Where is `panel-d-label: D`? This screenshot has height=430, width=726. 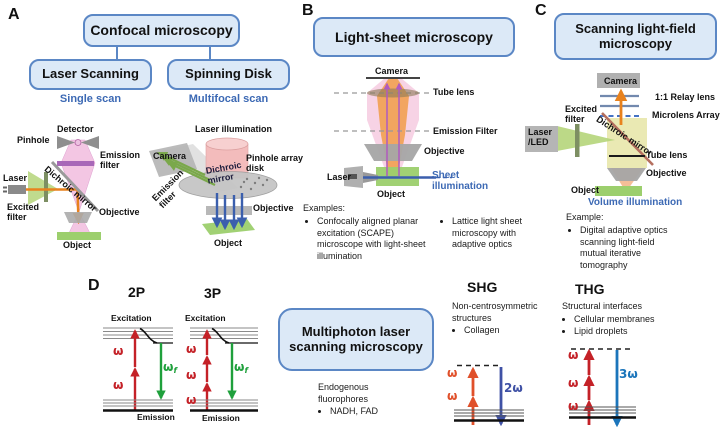 panel-d-label: D is located at coordinates (94, 285).